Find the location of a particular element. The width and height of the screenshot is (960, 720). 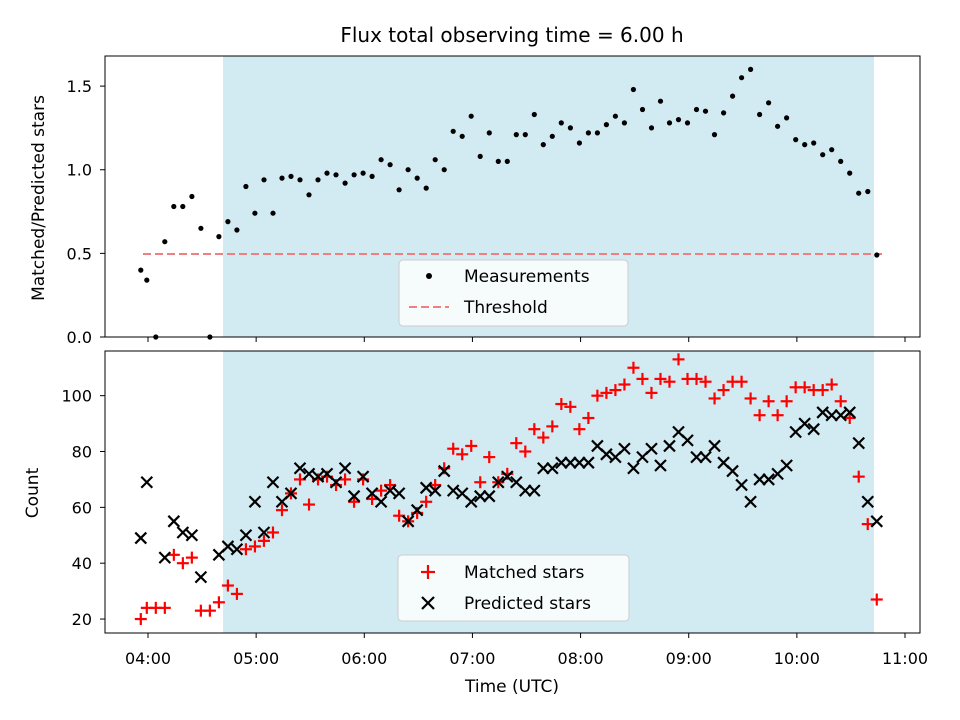

bottom-legend-box is located at coordinates (513, 588).